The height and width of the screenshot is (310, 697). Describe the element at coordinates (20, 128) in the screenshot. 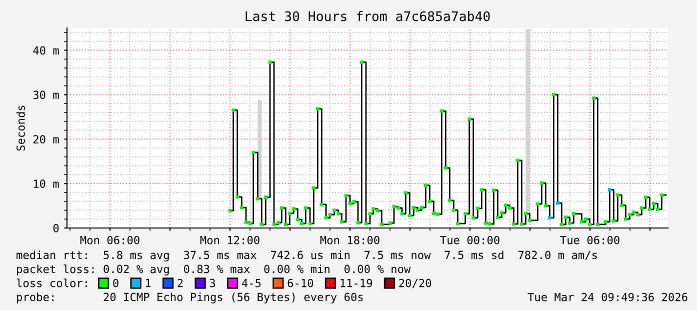

I see `y-axis-title: Seconds` at that location.